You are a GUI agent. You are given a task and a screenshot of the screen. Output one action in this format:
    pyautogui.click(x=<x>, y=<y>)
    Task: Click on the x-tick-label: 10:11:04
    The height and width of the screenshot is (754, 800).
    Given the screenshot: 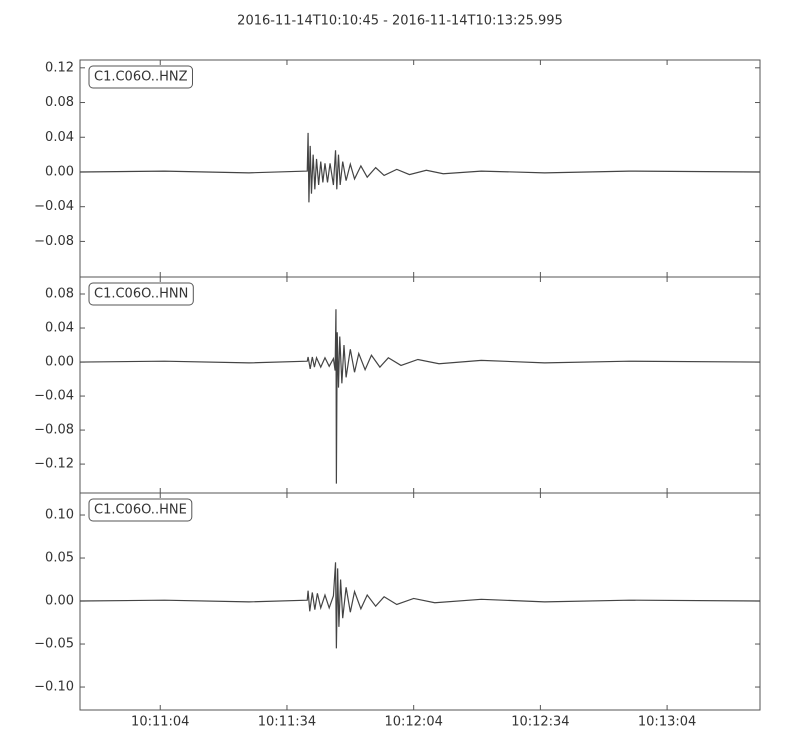 What is the action you would take?
    pyautogui.click(x=160, y=722)
    